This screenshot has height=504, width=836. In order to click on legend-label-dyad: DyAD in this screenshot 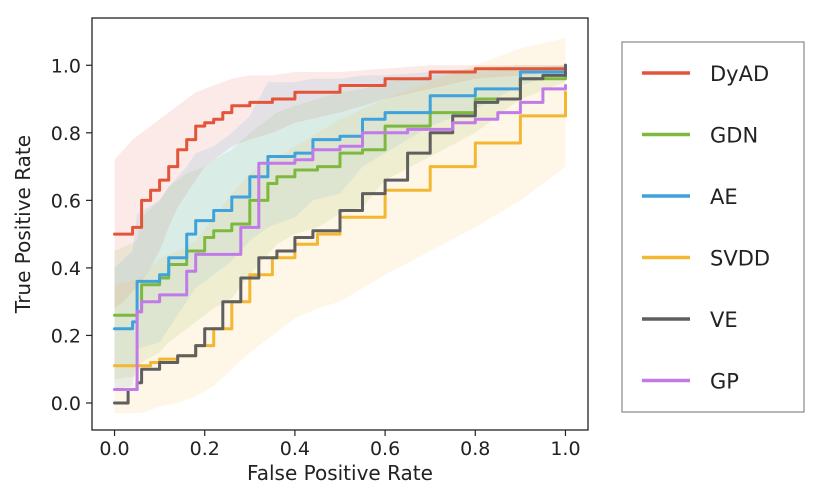, I will do `click(739, 74)`.